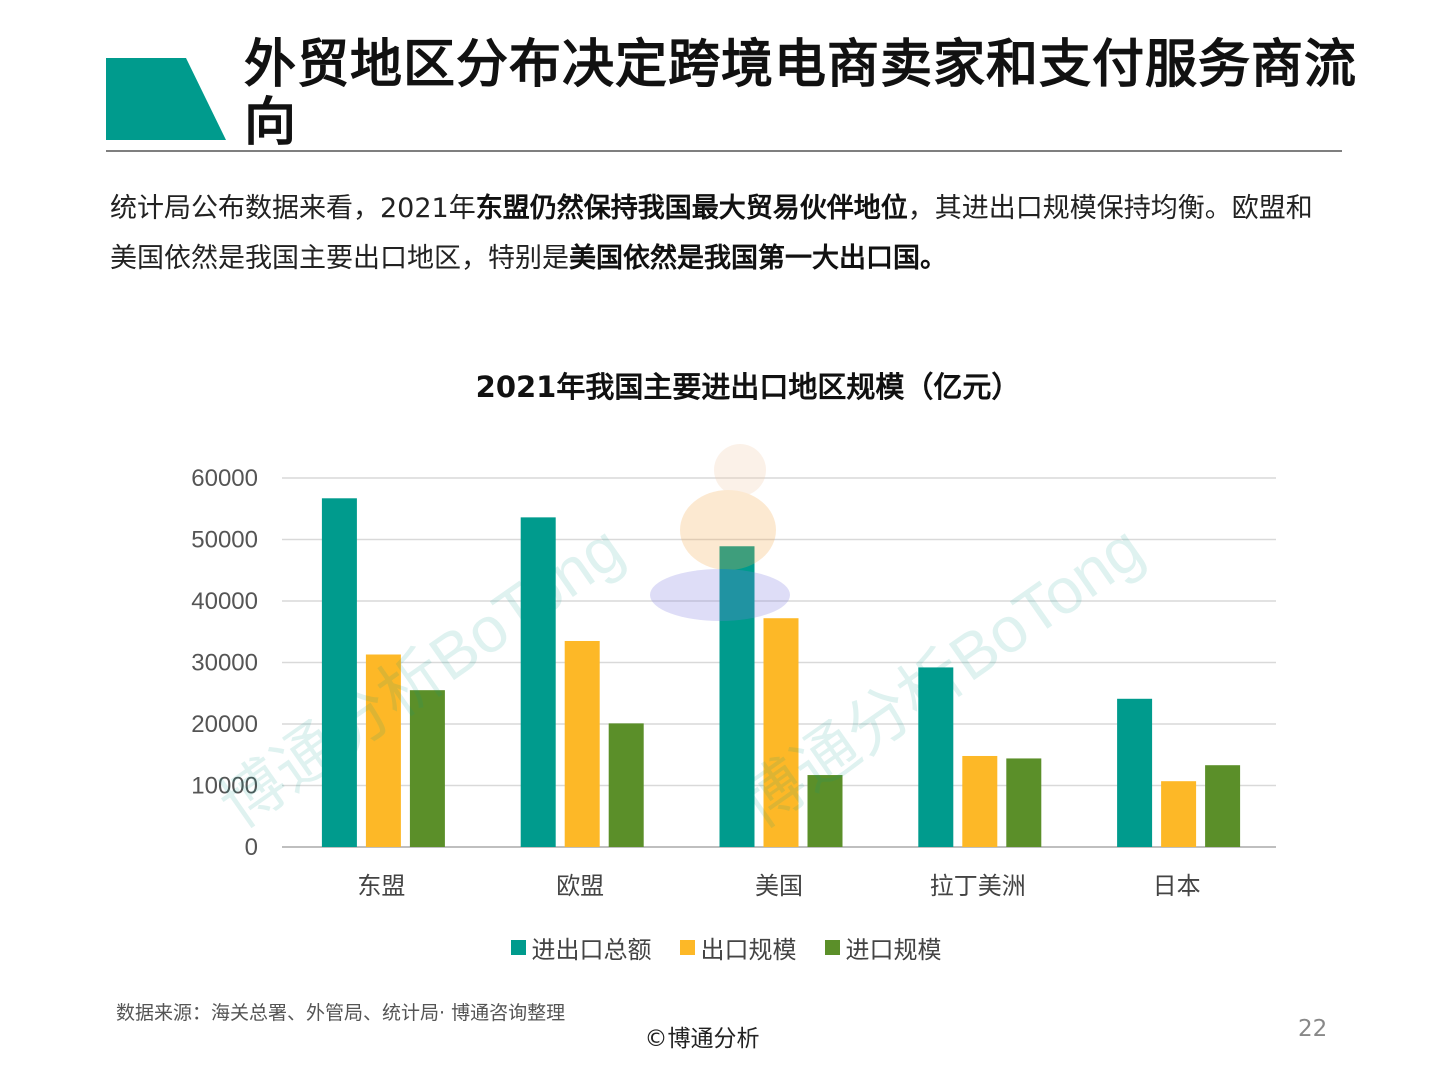 This screenshot has height=1080, width=1440. Describe the element at coordinates (801, 94) in the screenshot. I see `page-title: 外贸地区分布决定跨境电商卖家和支付服务商流向` at that location.